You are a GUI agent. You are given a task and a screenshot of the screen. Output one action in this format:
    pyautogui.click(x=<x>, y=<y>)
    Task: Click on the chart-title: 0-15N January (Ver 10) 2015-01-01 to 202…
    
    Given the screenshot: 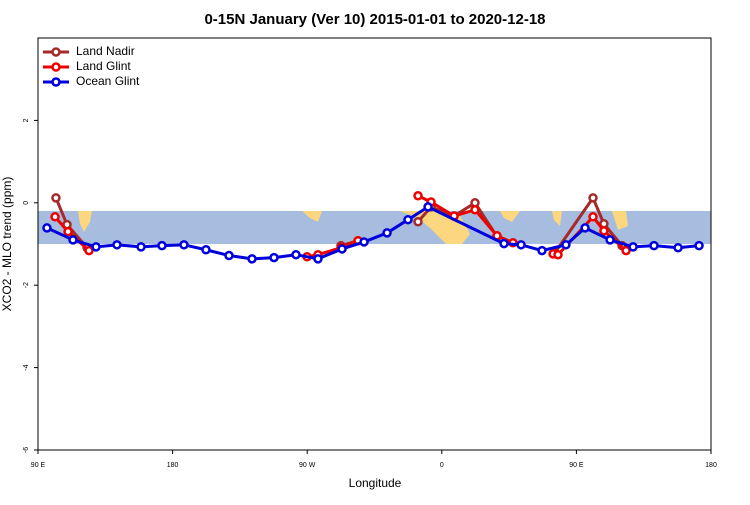 What is the action you would take?
    pyautogui.click(x=374, y=19)
    